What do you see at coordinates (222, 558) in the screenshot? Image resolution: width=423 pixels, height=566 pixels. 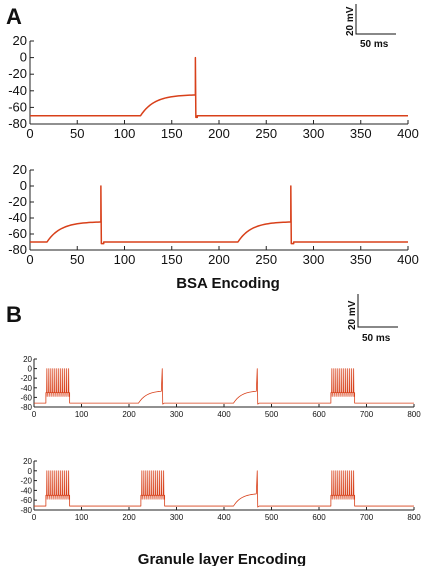 I see `caption-granule-layer-encoding: Granule layer Encoding` at bounding box center [222, 558].